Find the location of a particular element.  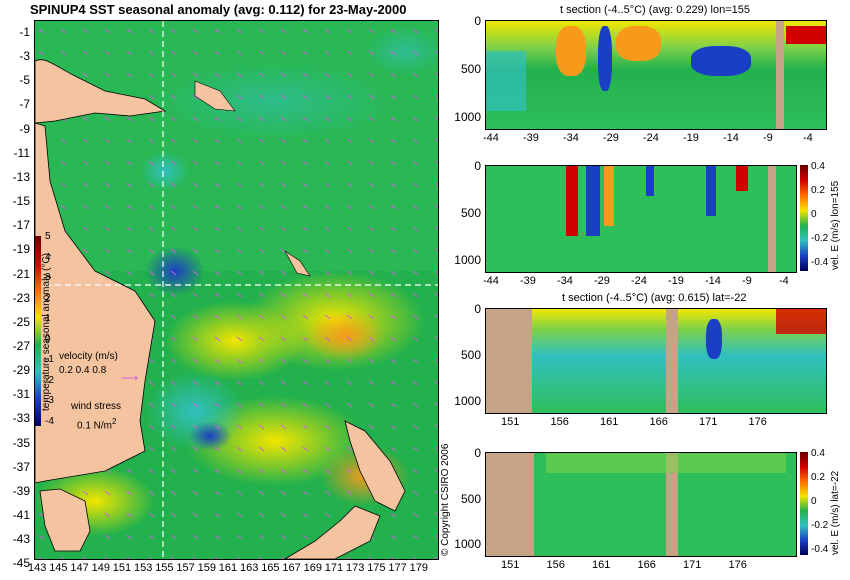

p2-colorbar-tick: 0.4 is located at coordinates (818, 166).